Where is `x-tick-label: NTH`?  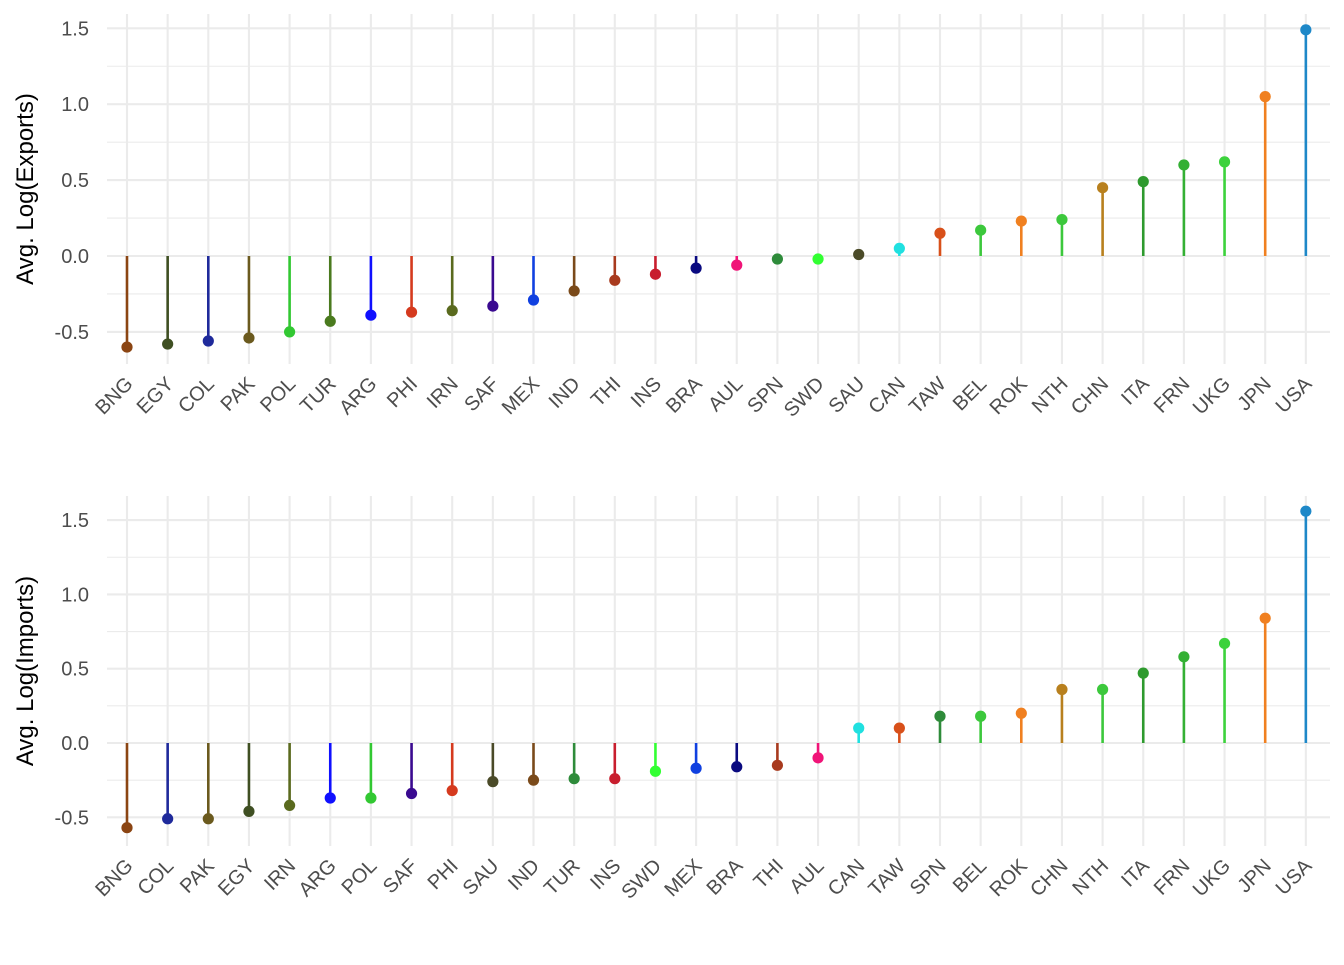 x-tick-label: NTH is located at coordinates (1050, 395).